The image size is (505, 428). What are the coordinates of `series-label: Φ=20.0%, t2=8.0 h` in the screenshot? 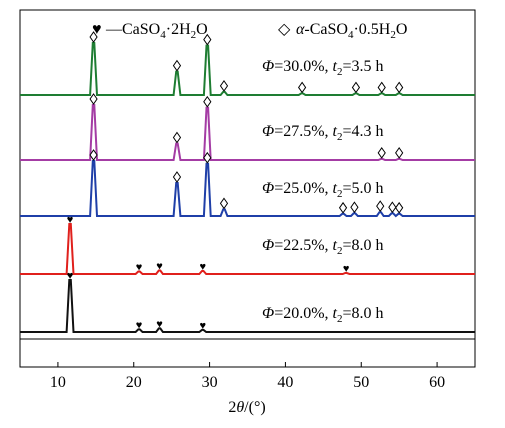 It's located at (323, 315).